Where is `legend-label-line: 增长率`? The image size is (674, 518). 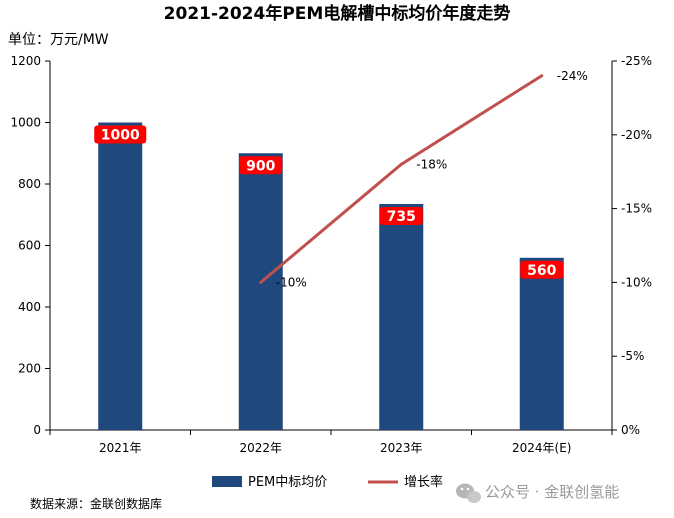
legend-label-line: 增长率 is located at coordinates (423, 482).